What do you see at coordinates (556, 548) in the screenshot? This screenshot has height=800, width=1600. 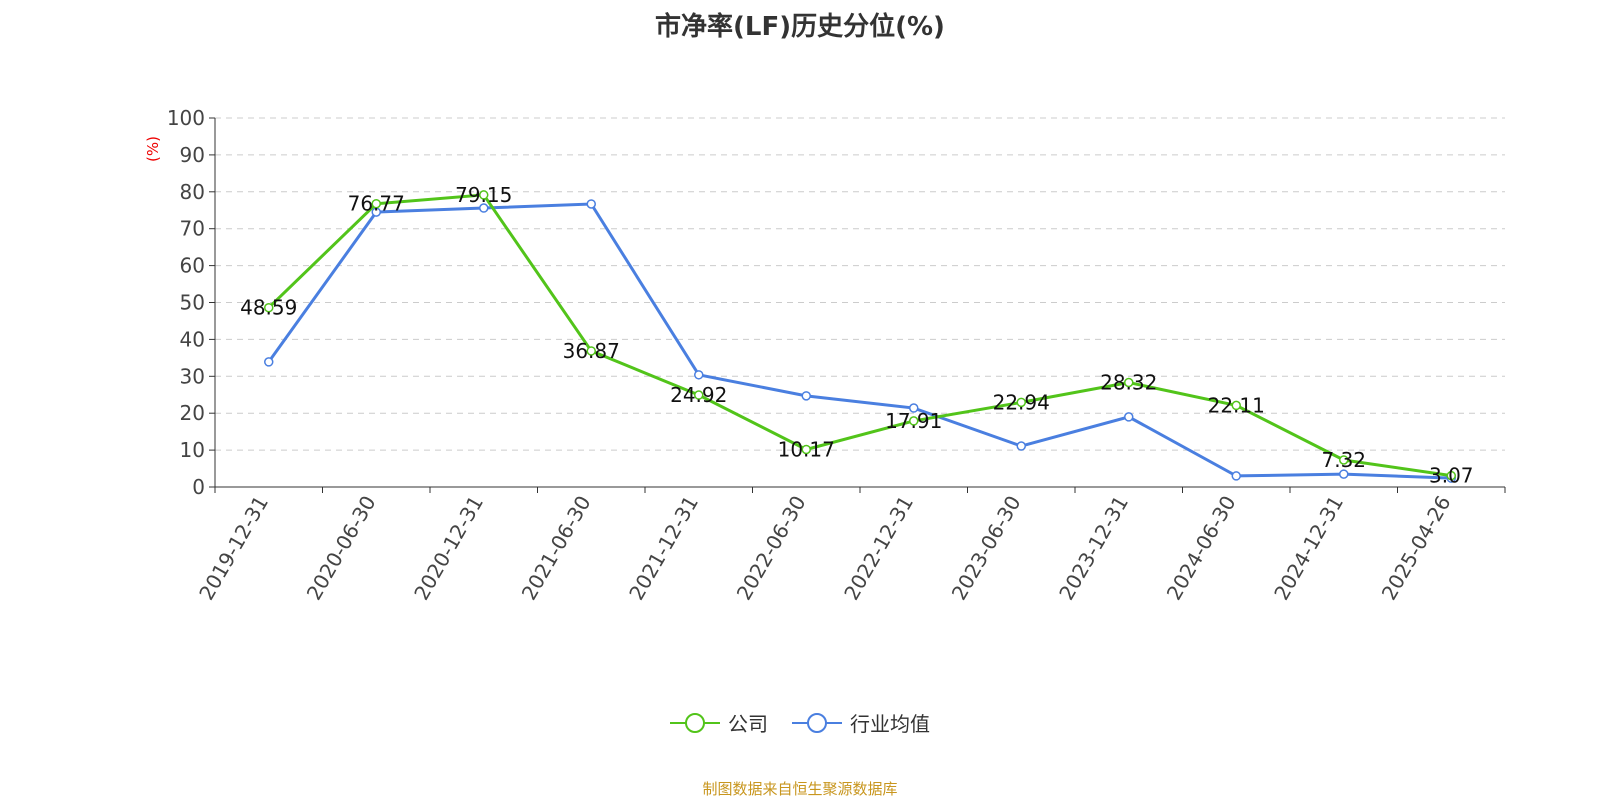 I see `x-tick-label: 2021-06-30` at bounding box center [556, 548].